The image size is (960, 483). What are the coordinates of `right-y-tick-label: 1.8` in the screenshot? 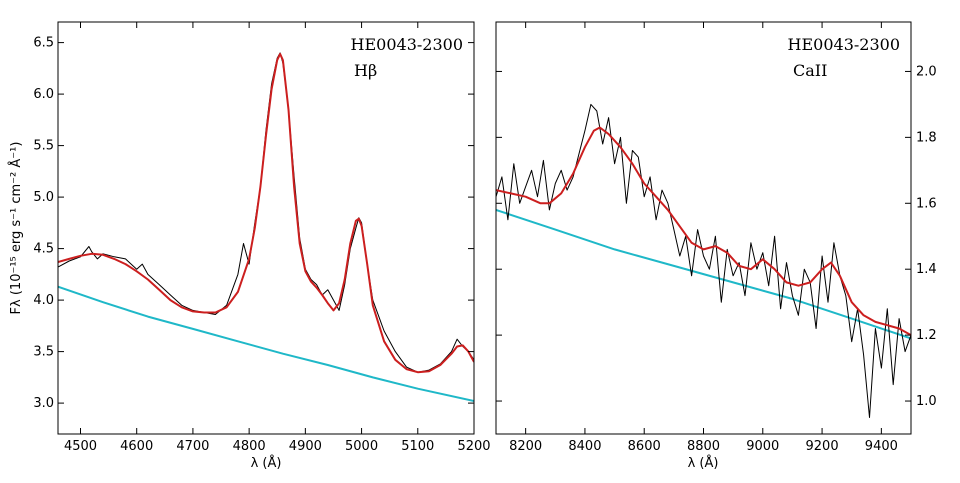 It's located at (926, 137).